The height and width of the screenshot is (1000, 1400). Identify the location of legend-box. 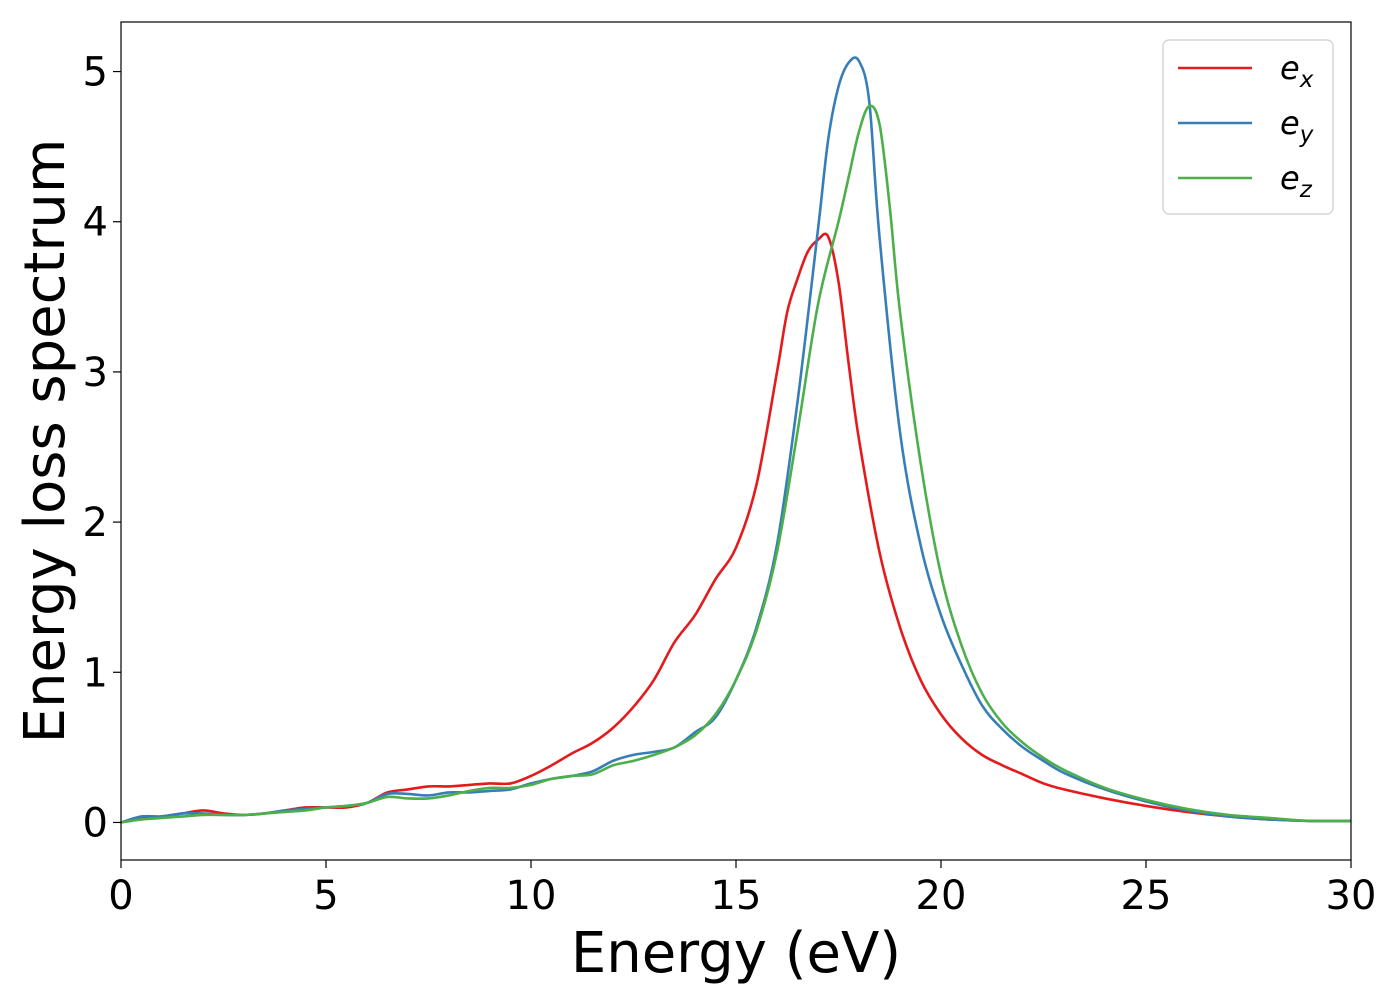
(1248, 127).